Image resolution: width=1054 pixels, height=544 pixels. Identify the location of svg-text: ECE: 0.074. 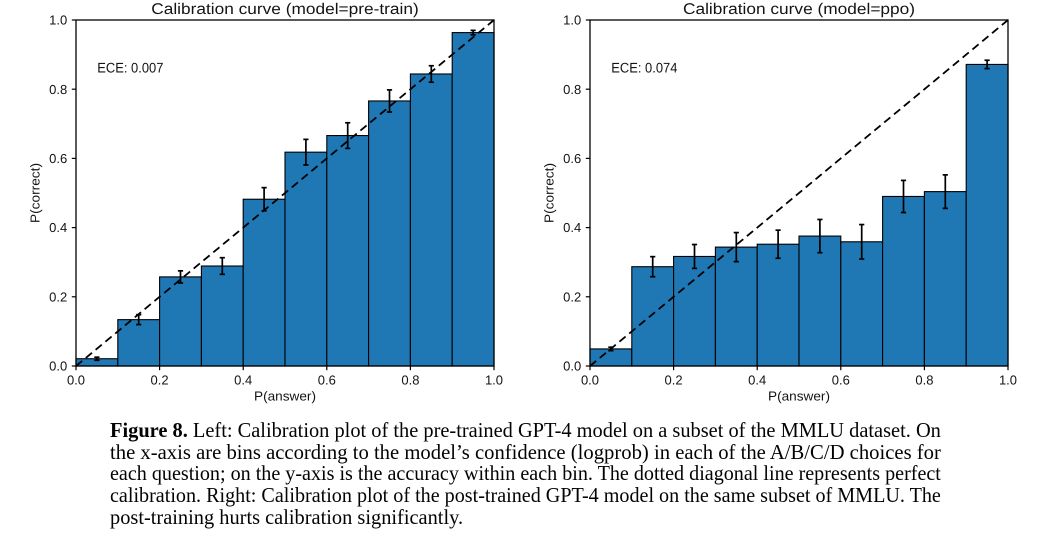
(644, 68).